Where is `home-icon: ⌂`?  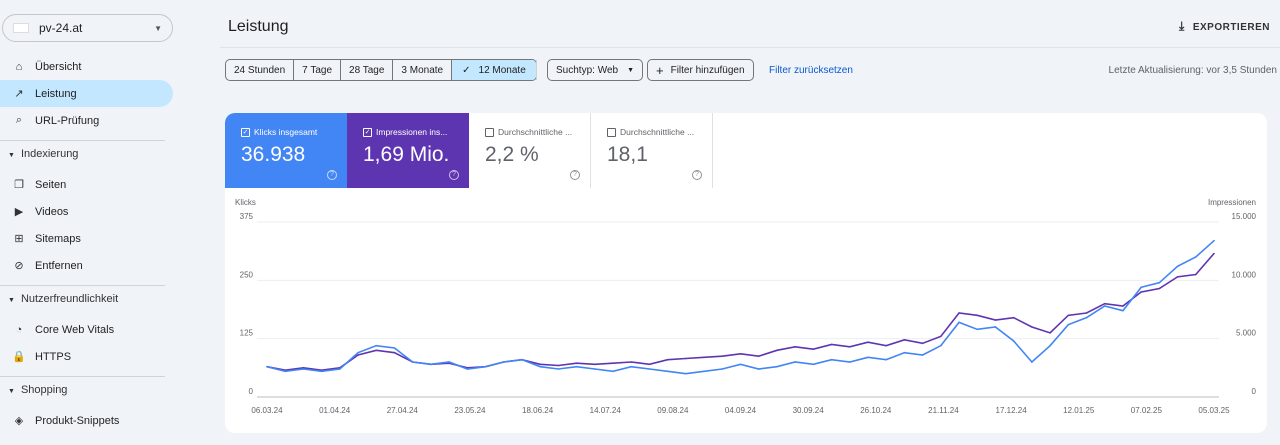
home-icon: ⌂ is located at coordinates (19, 66).